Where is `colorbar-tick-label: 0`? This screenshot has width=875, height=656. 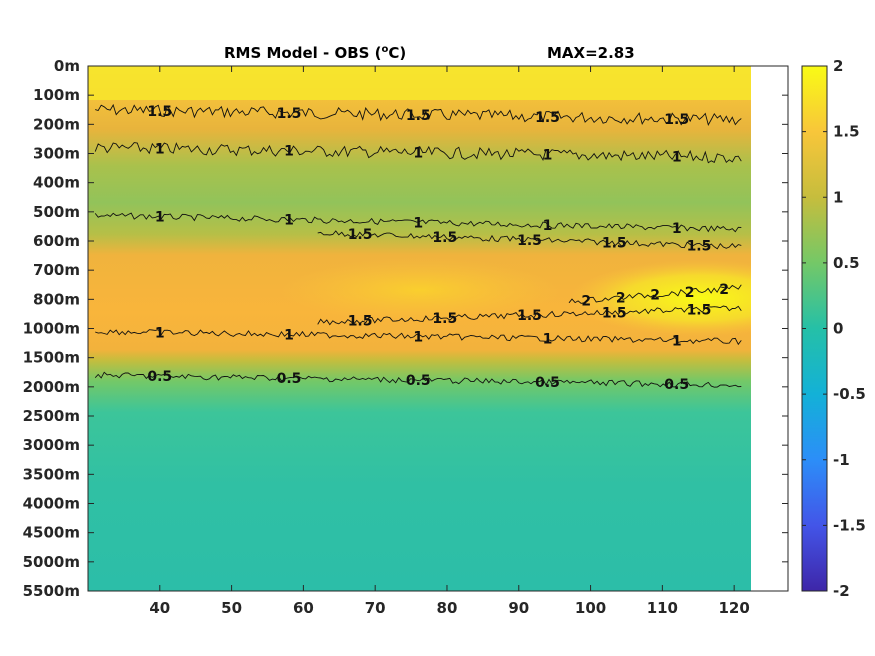
colorbar-tick-label: 0 is located at coordinates (838, 329).